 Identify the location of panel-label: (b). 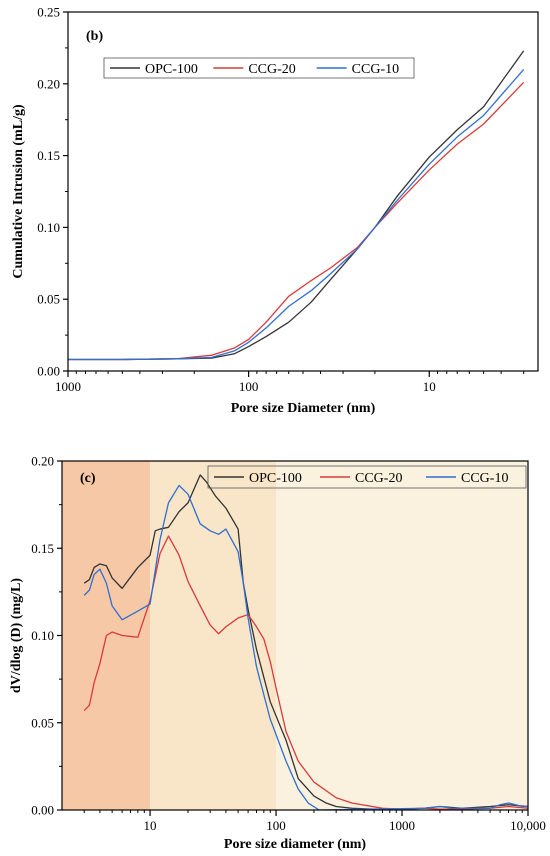
(94, 36).